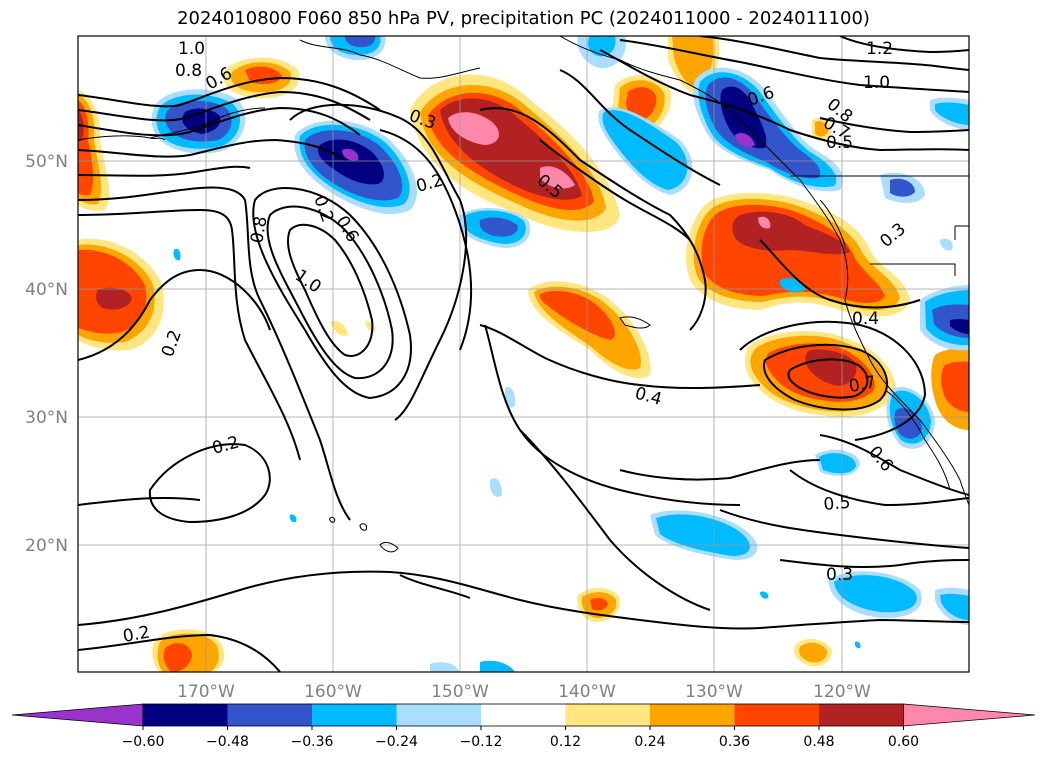  I want to click on colorbar-tick-label: 0.36, so click(734, 742).